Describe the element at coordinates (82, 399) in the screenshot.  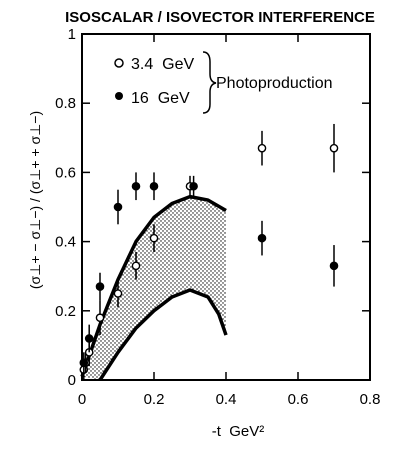
I see `x-tick-label: 0` at that location.